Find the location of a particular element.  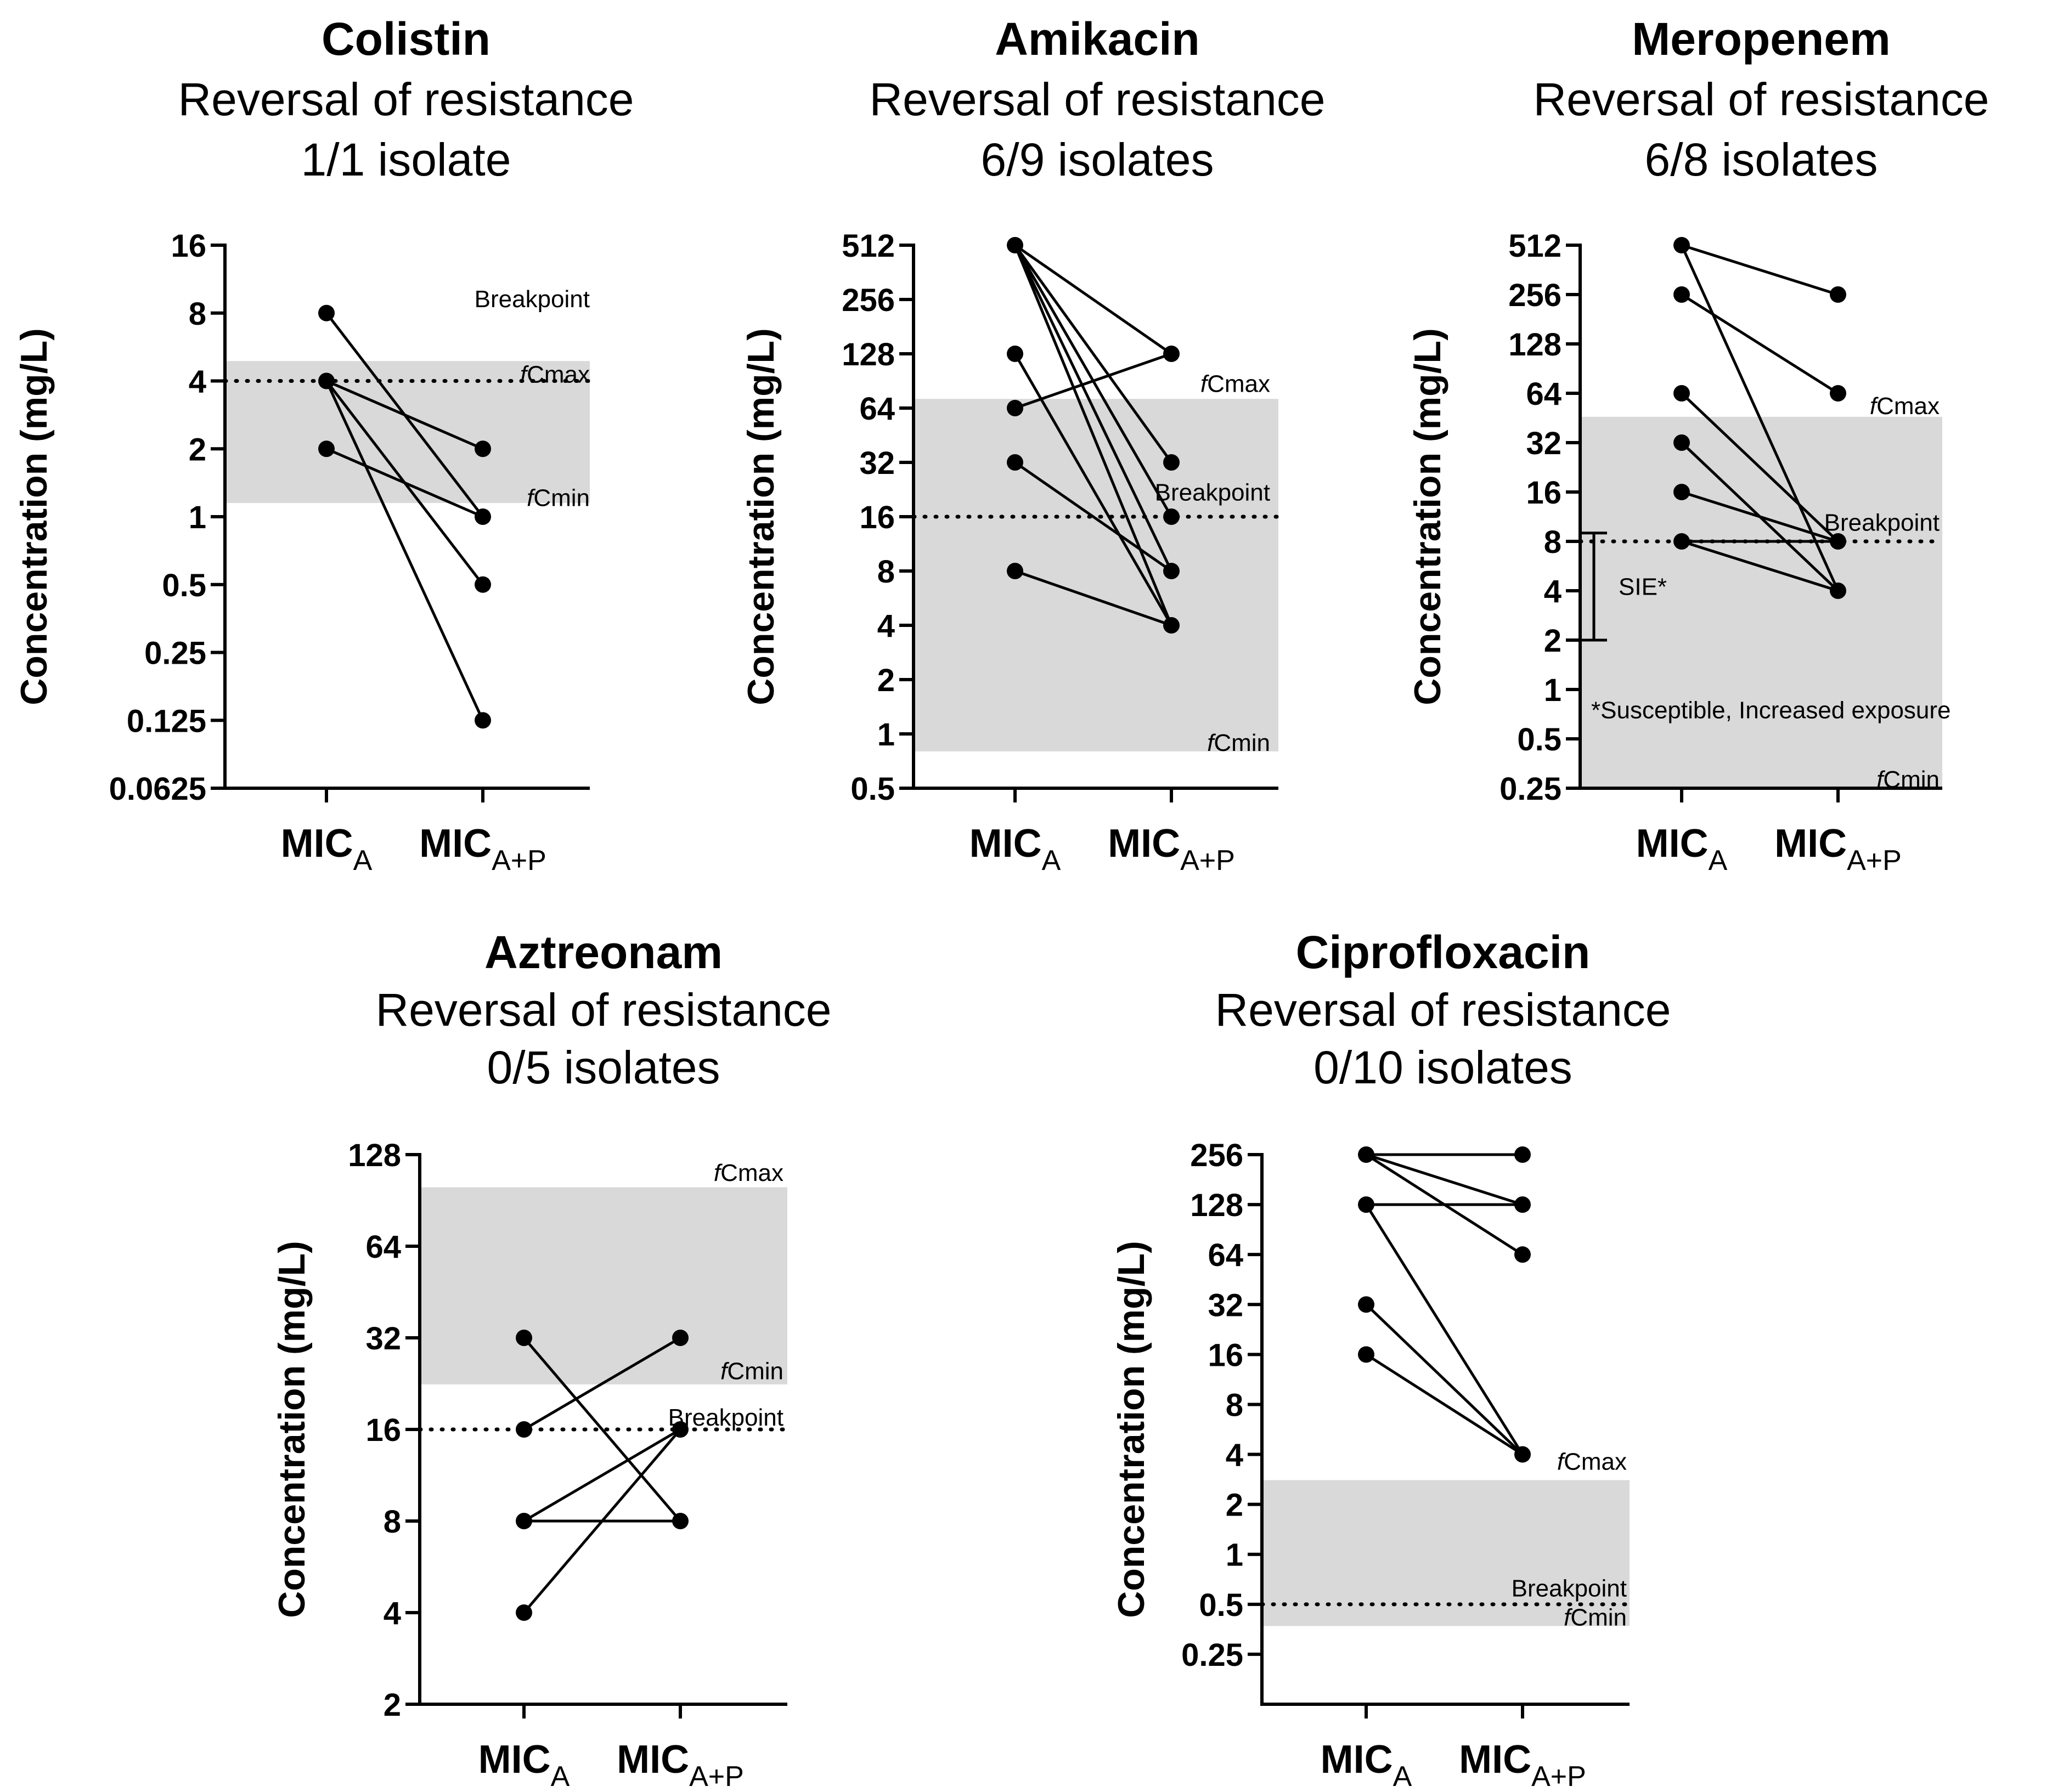

chart-title: Meropenem is located at coordinates (1761, 39).